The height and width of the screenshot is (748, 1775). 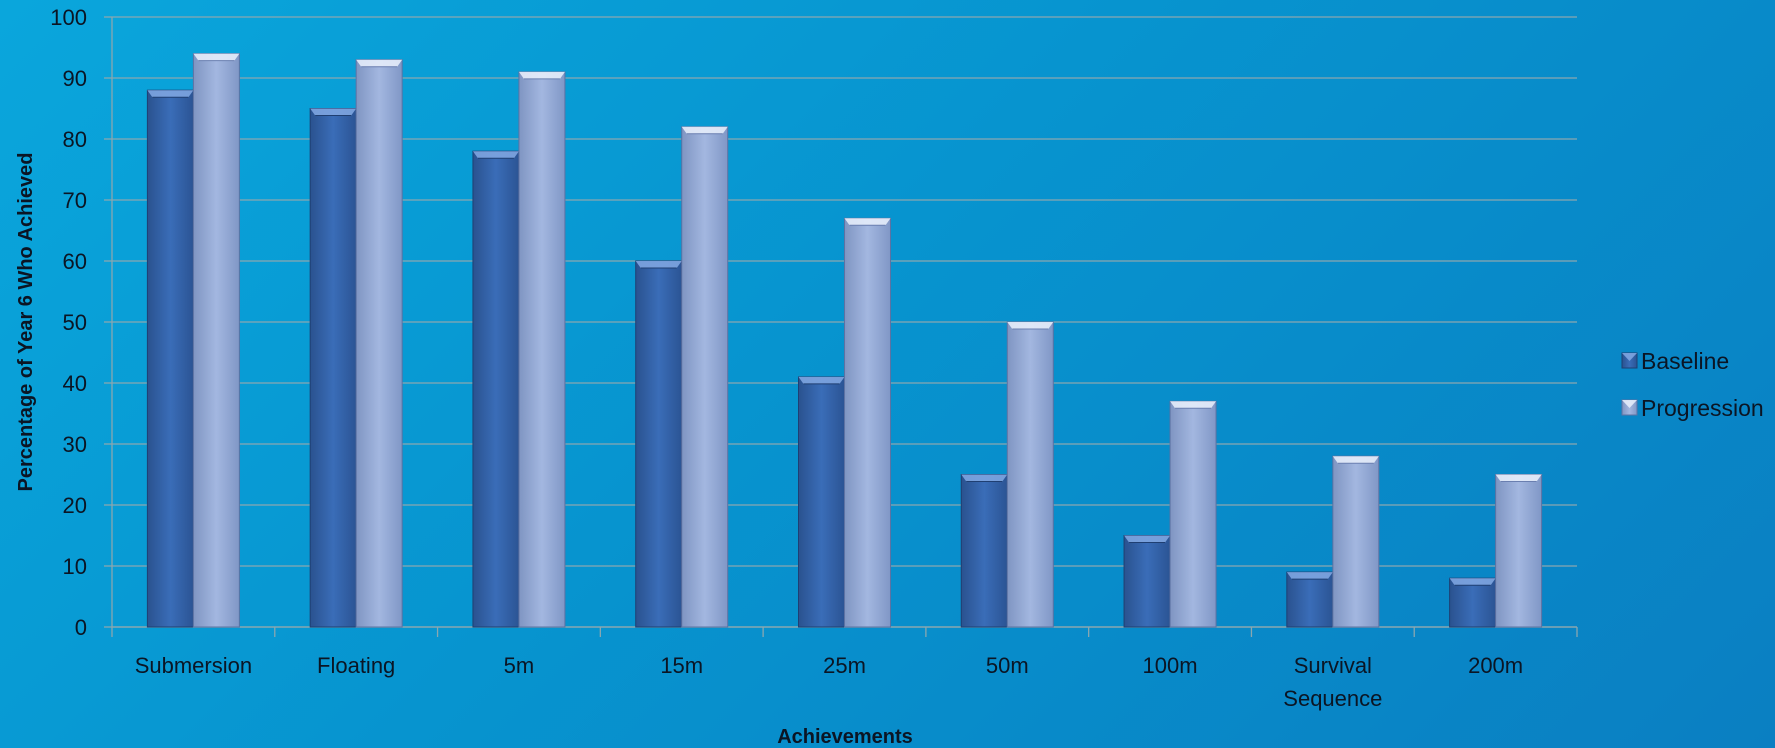 What do you see at coordinates (75, 322) in the screenshot?
I see `y-tick-label: 50` at bounding box center [75, 322].